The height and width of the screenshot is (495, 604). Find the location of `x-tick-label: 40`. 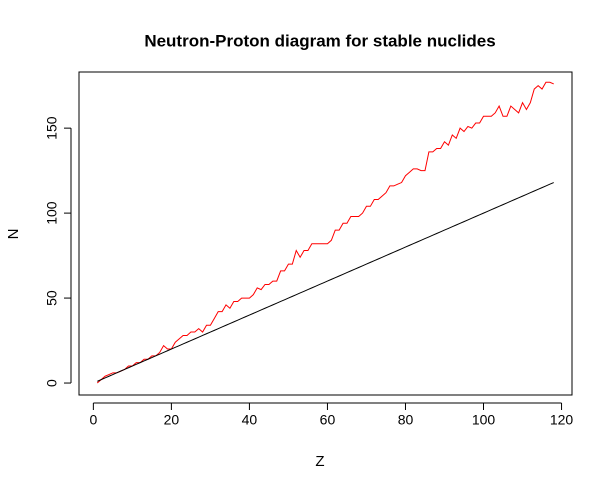

x-tick-label: 40 is located at coordinates (250, 420).